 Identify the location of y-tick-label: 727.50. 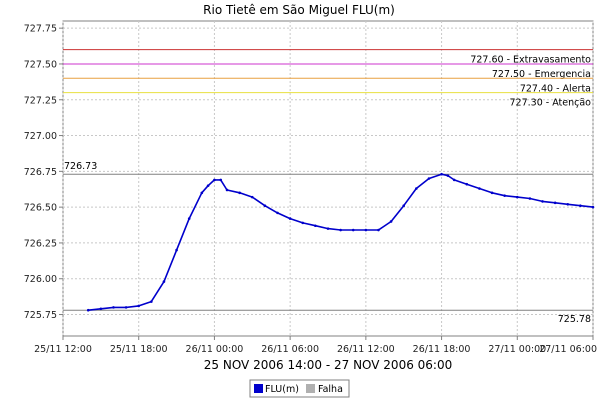
(40, 64).